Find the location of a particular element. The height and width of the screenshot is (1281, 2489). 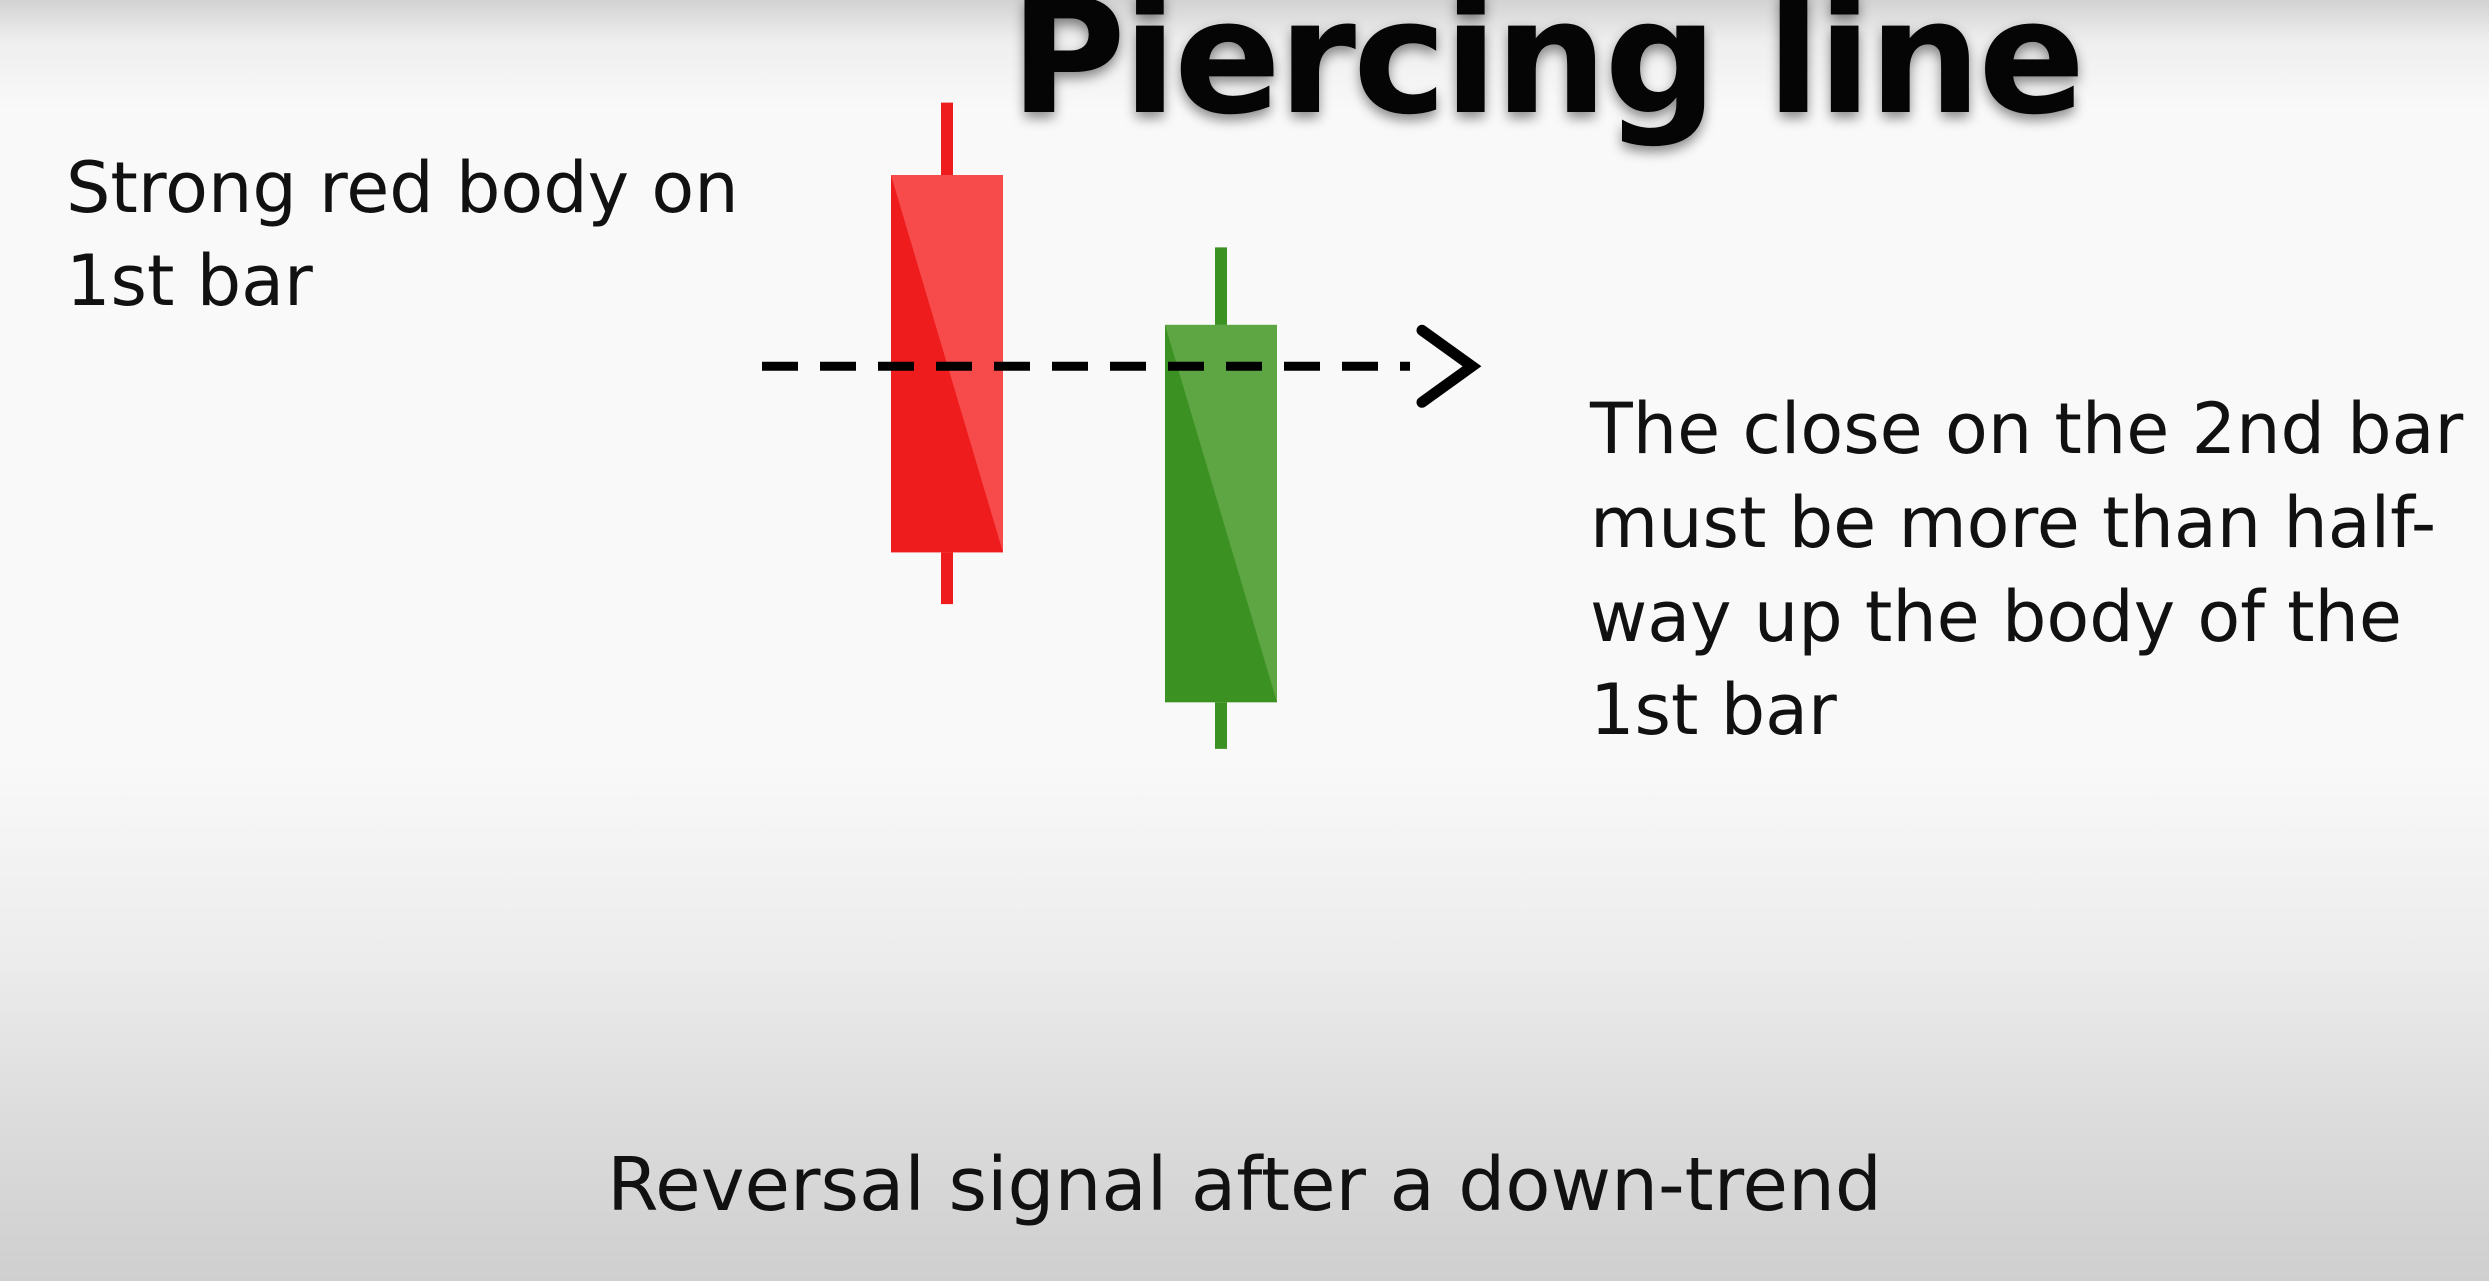

first-bar-candle is located at coordinates (947, 353).